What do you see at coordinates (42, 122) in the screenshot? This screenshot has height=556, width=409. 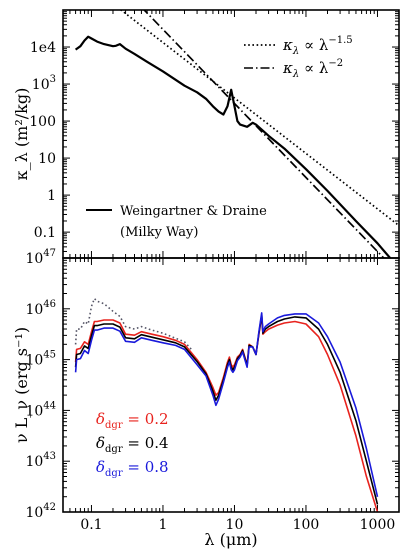 I see `y-tick-label: 100` at bounding box center [42, 122].